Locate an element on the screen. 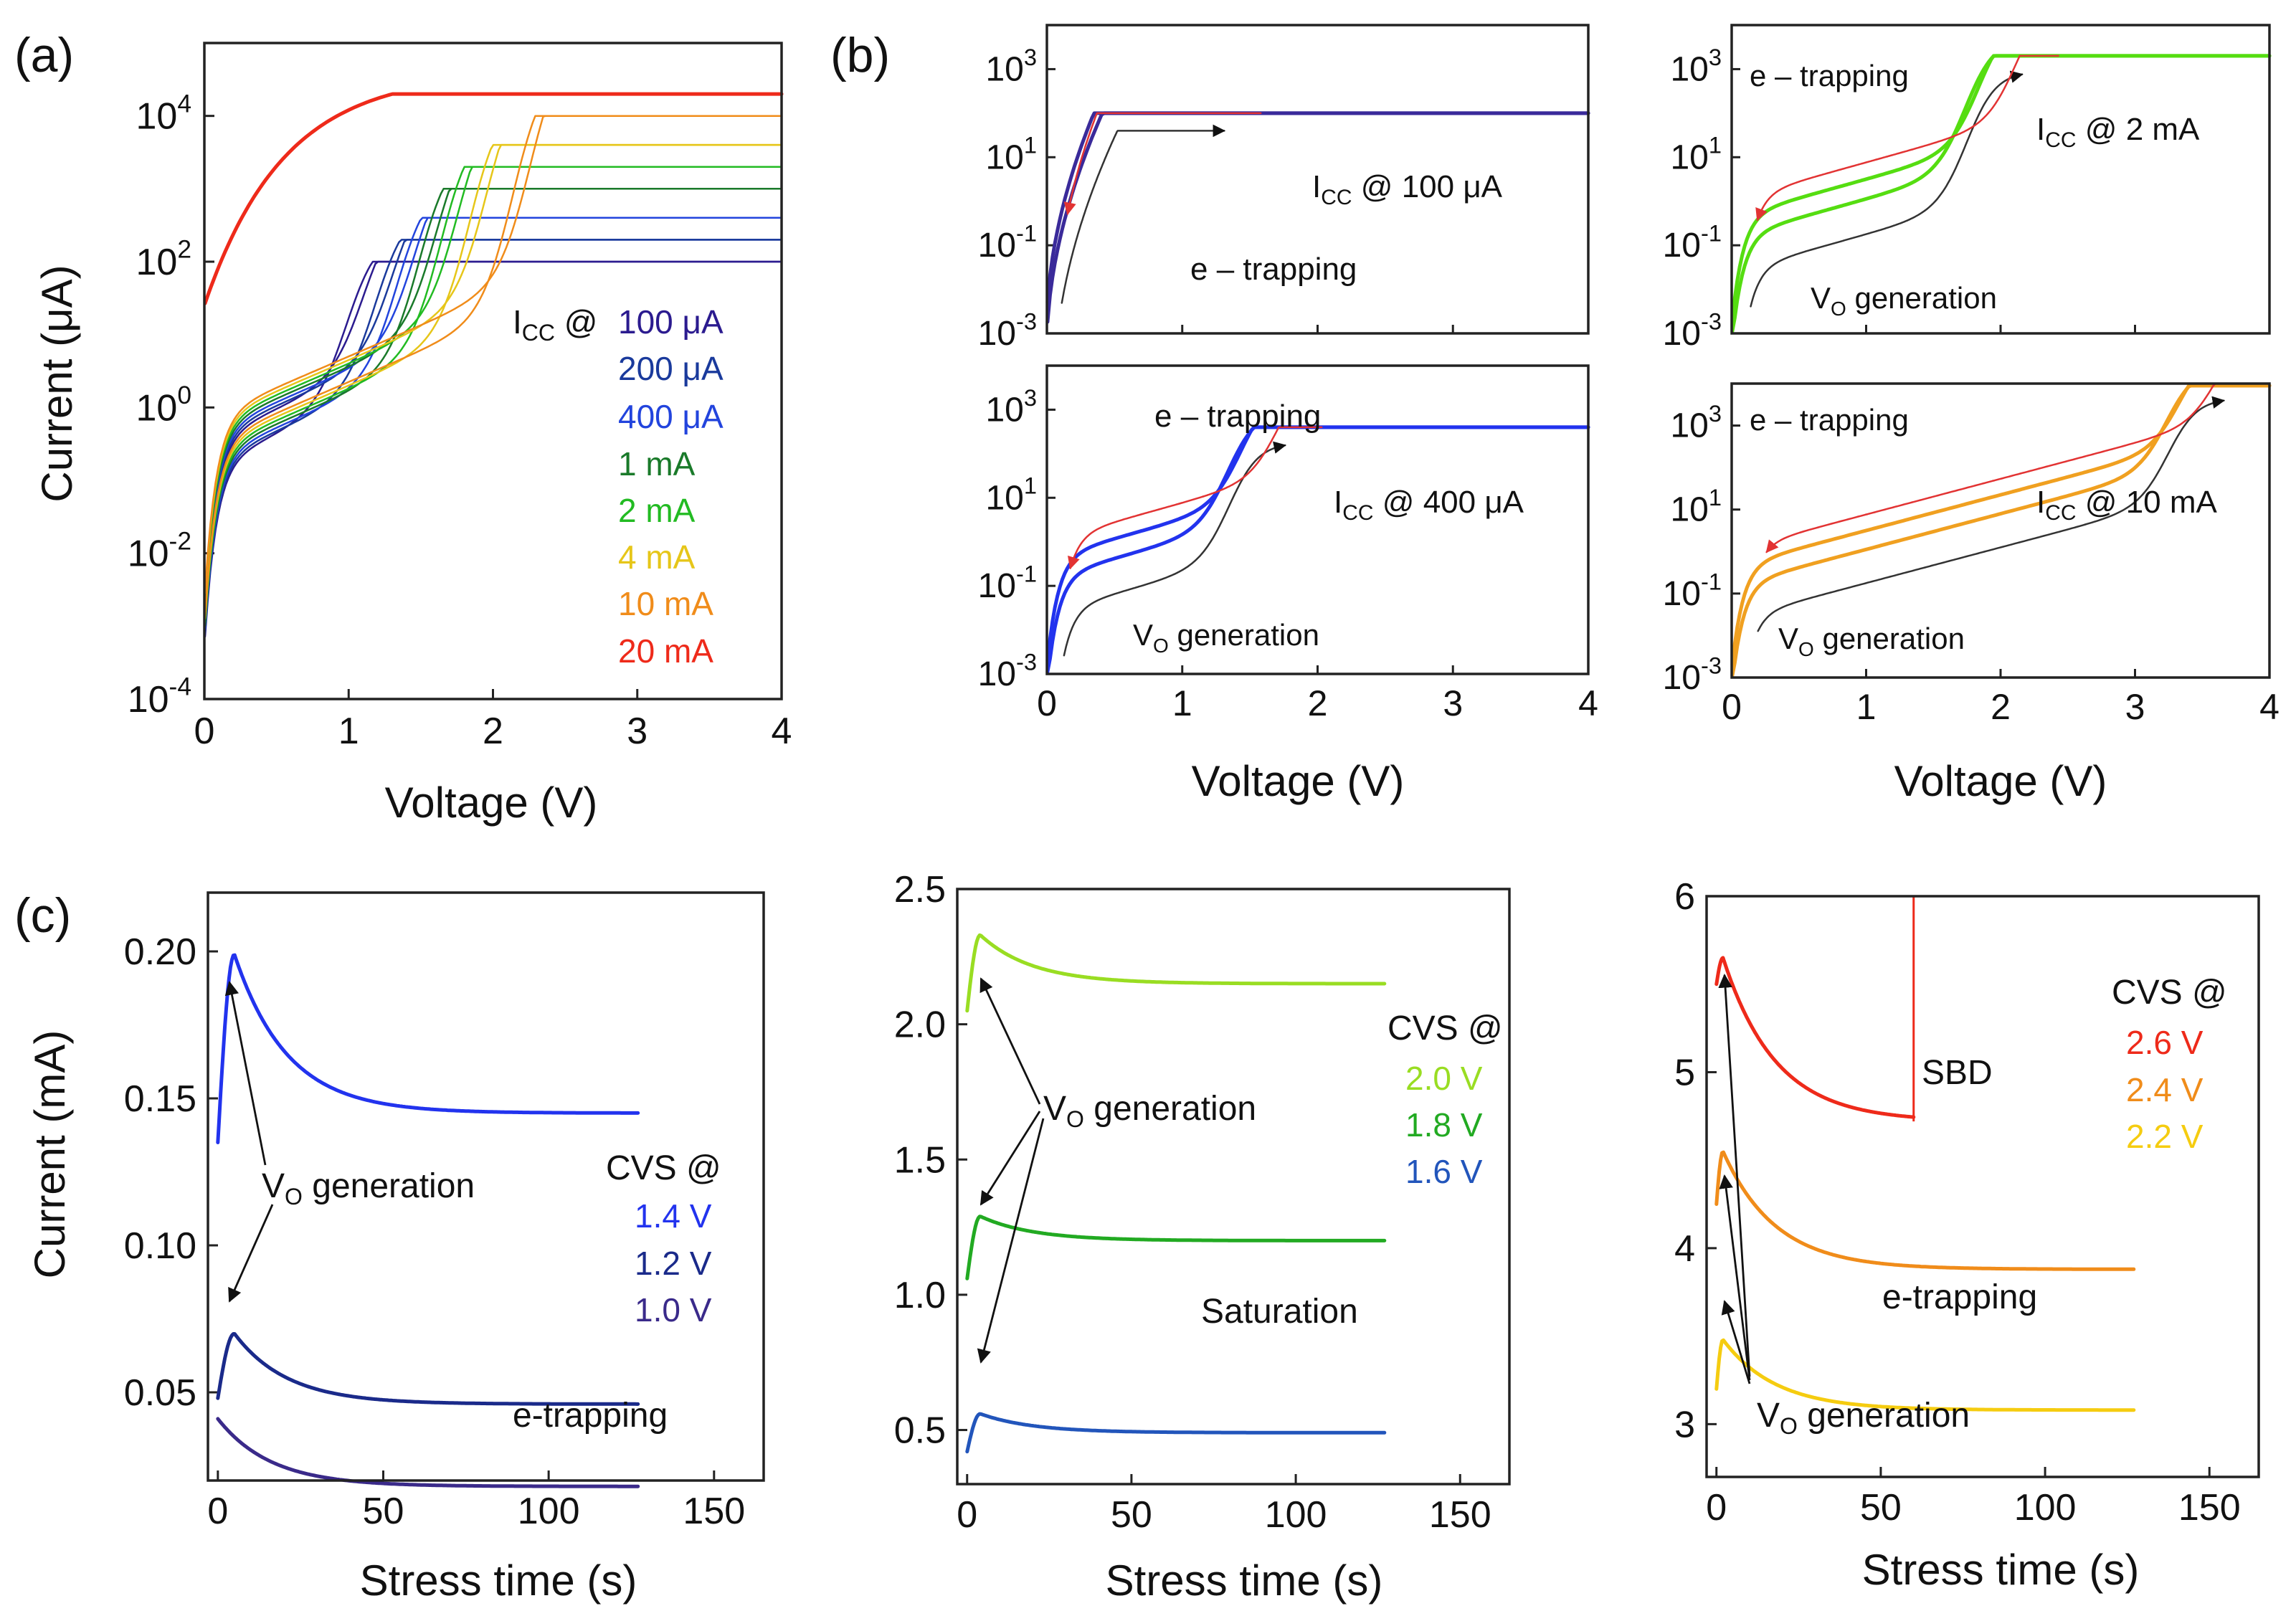  chart-b2-arrow-set is located at coordinates (1887, 189).